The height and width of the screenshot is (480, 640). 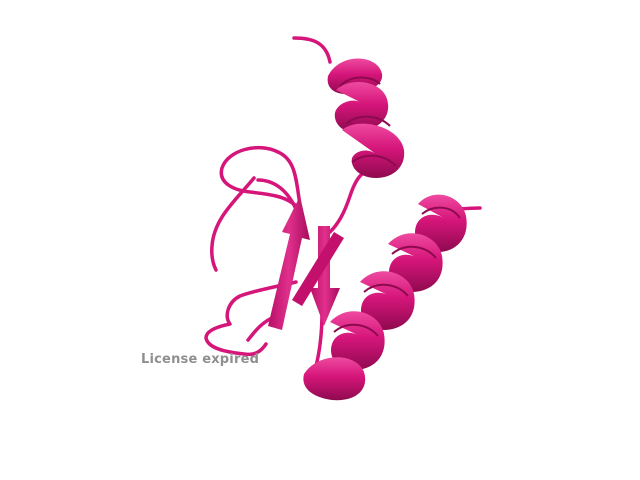 I want to click on alpha-helix-top, so click(x=366, y=118).